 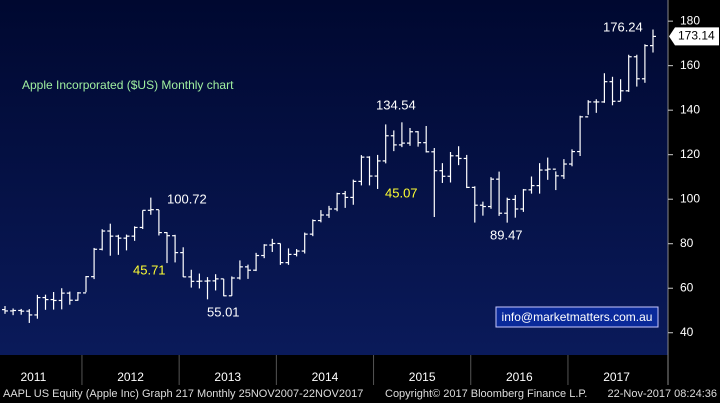 What do you see at coordinates (33, 377) in the screenshot?
I see `x-tick-label: 2011` at bounding box center [33, 377].